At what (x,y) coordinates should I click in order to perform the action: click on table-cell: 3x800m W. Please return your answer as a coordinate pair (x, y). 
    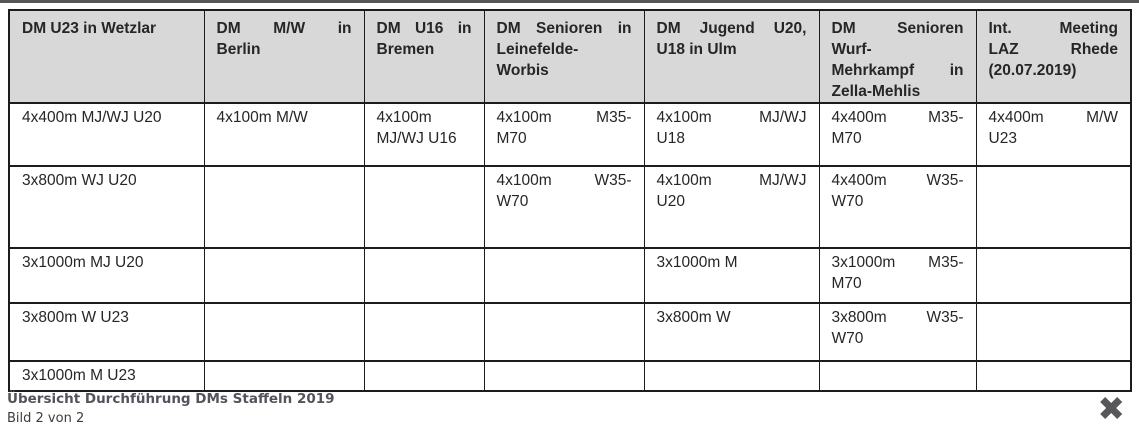
    Looking at the image, I should click on (731, 332).